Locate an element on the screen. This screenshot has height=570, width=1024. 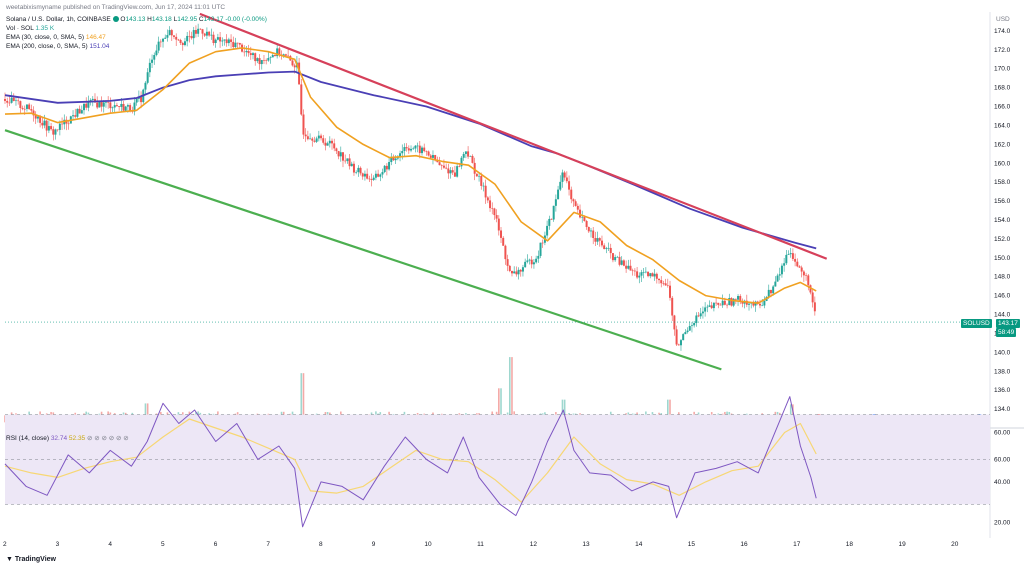
ohlc-l-label: L is located at coordinates (175, 19).